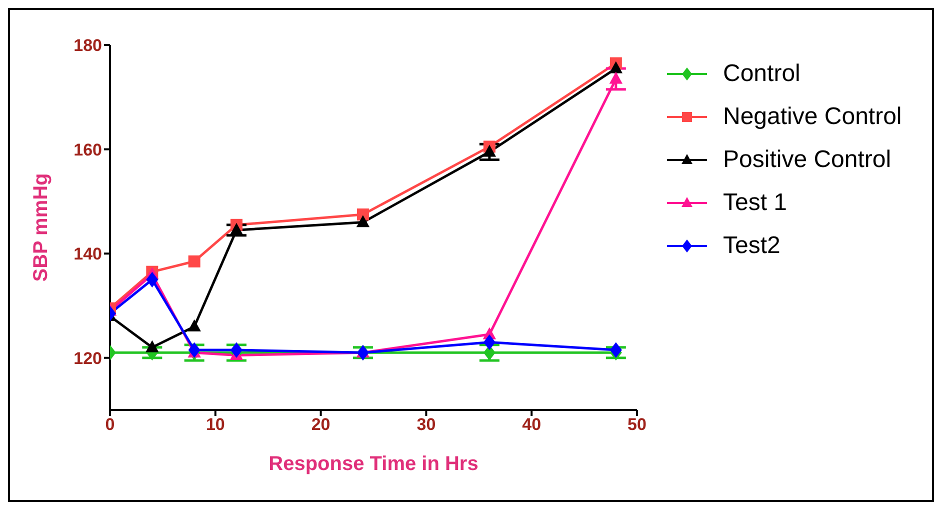 This screenshot has width=940, height=508. Describe the element at coordinates (751, 246) in the screenshot. I see `legend-label: Test2` at that location.